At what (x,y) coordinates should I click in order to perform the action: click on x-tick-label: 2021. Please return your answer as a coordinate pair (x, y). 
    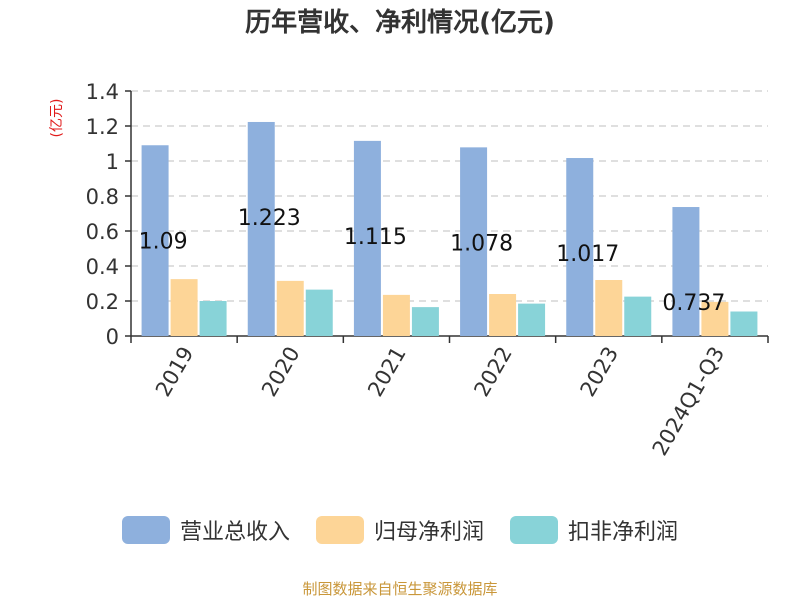
    Looking at the image, I should click on (387, 372).